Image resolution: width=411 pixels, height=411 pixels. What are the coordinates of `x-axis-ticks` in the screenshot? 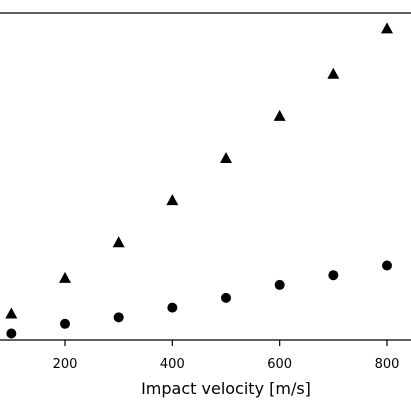 It's located at (226, 343).